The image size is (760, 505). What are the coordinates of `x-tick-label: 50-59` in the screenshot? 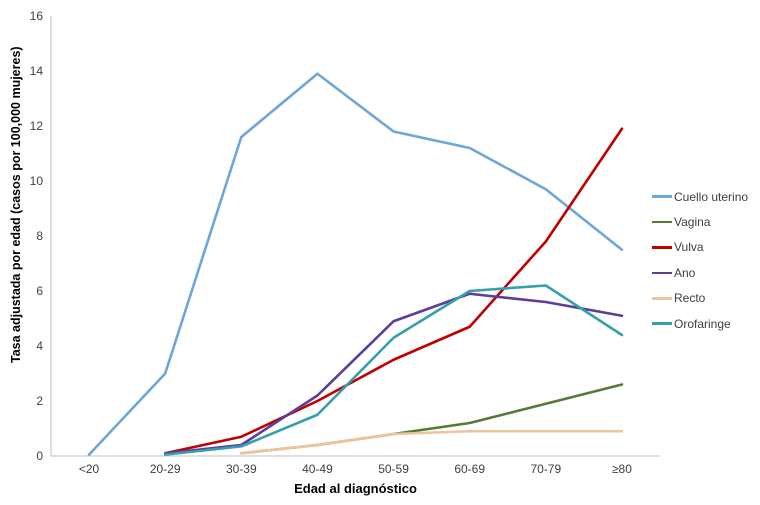 It's located at (393, 469).